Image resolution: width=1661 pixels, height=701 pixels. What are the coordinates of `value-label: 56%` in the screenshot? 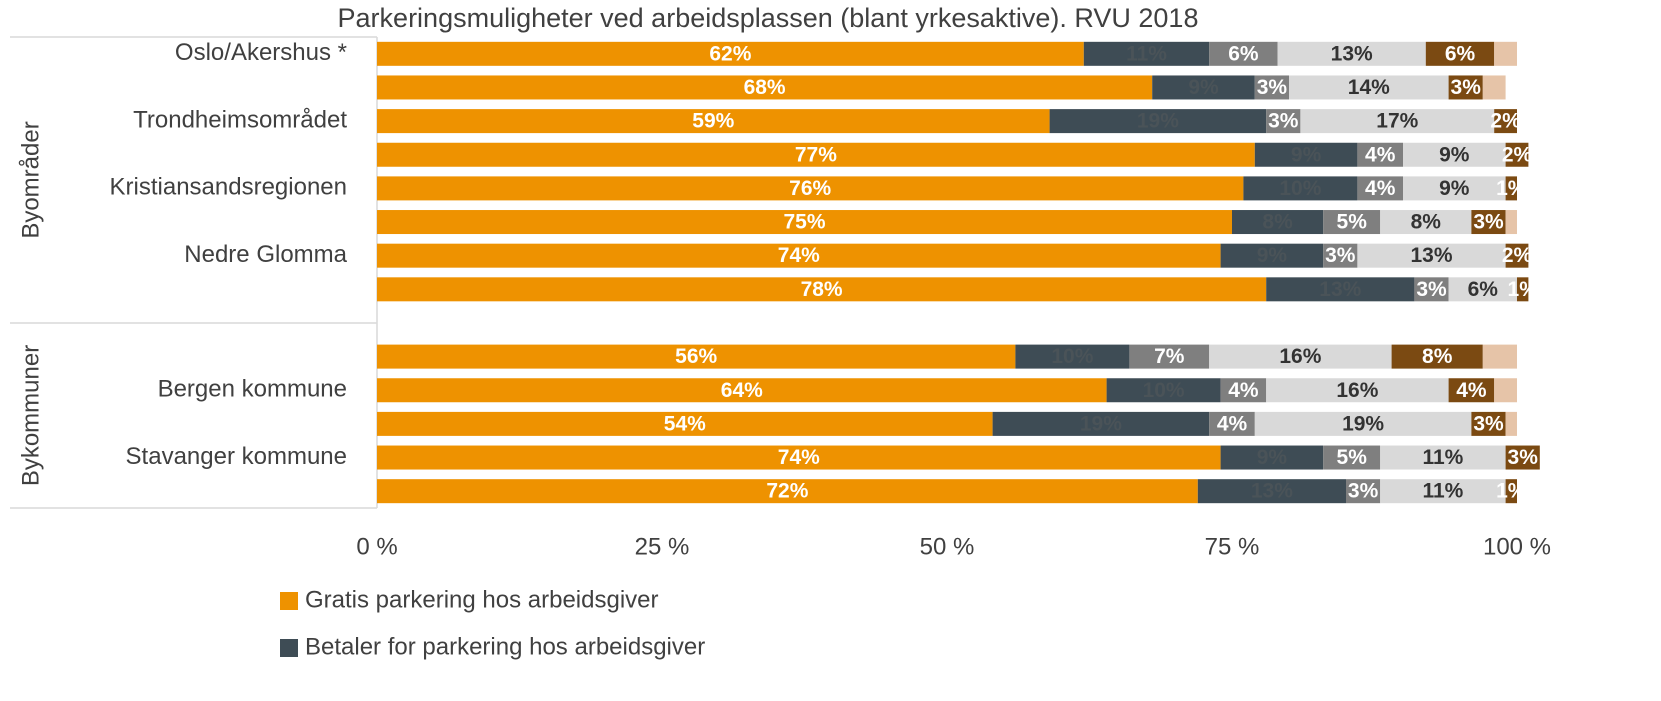 It's located at (696, 356).